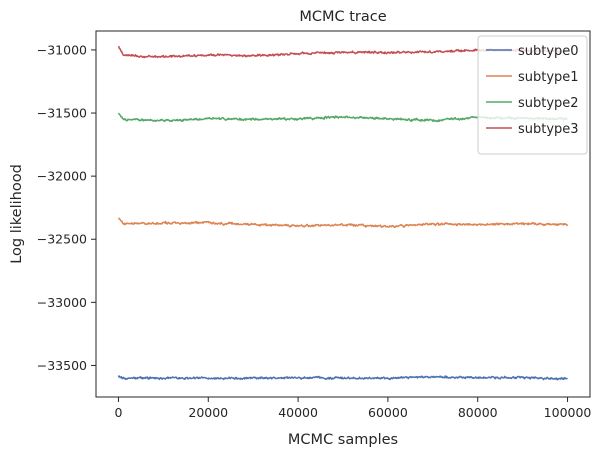 This screenshot has height=457, width=604. What do you see at coordinates (62, 302) in the screenshot?
I see `y-tick-label: −33000` at bounding box center [62, 302].